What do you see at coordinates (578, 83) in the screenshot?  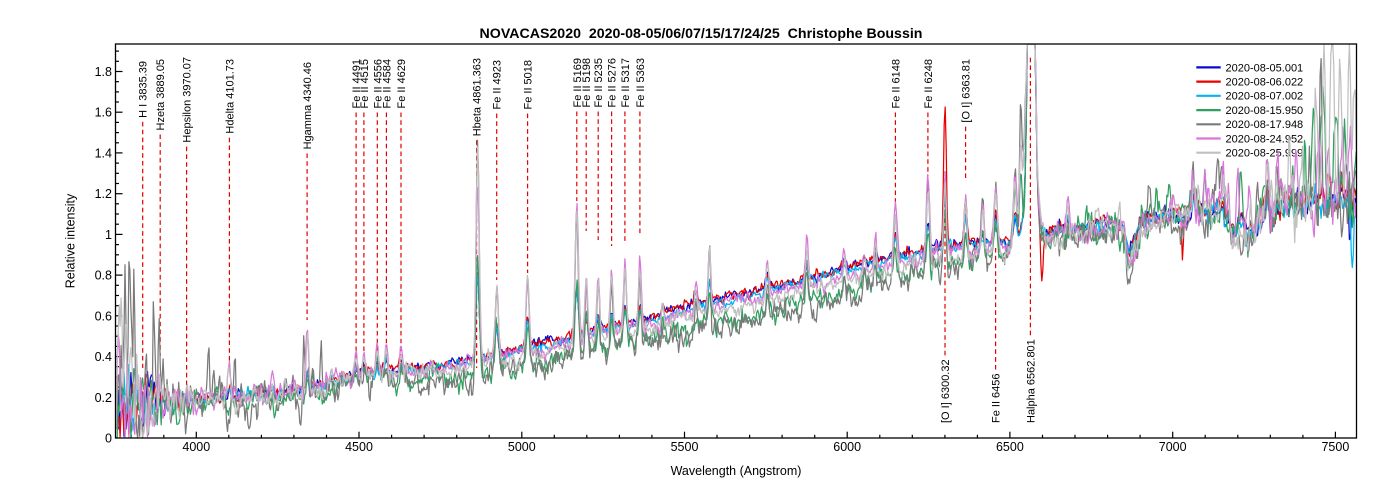 I see `svg-text: Fe II 5169` at bounding box center [578, 83].